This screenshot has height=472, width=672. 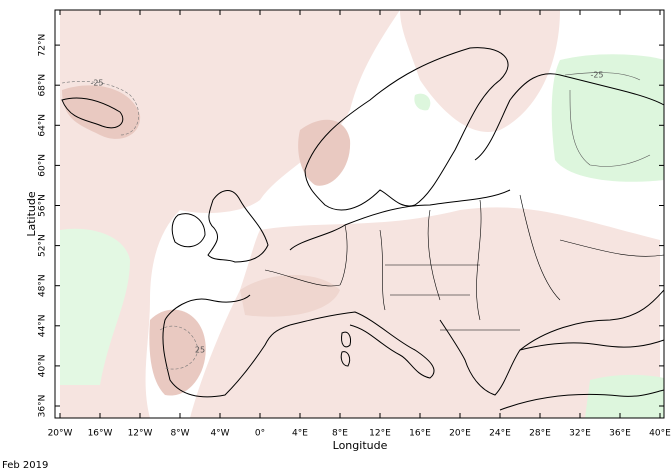 What do you see at coordinates (500, 434) in the screenshot?
I see `x-tick-label: 24°E` at bounding box center [500, 434].